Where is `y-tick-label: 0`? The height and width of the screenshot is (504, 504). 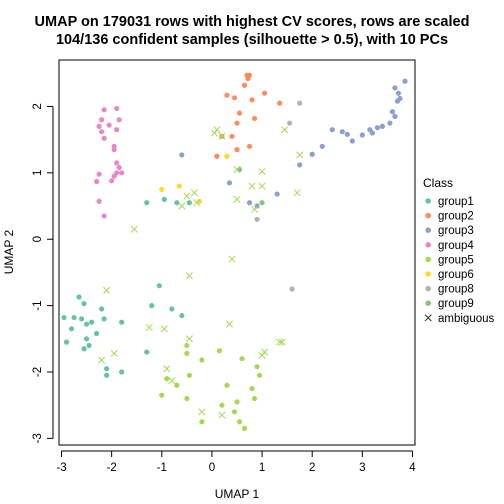
y-tick-label: 0 is located at coordinates (38, 239).